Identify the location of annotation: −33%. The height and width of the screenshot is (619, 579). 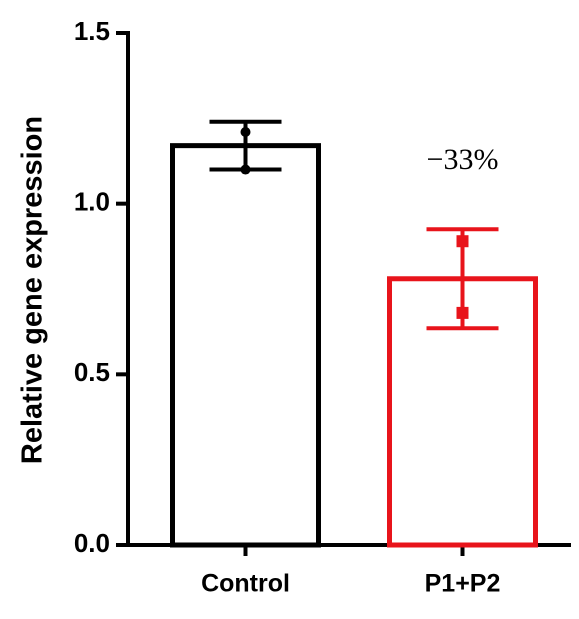
(463, 159).